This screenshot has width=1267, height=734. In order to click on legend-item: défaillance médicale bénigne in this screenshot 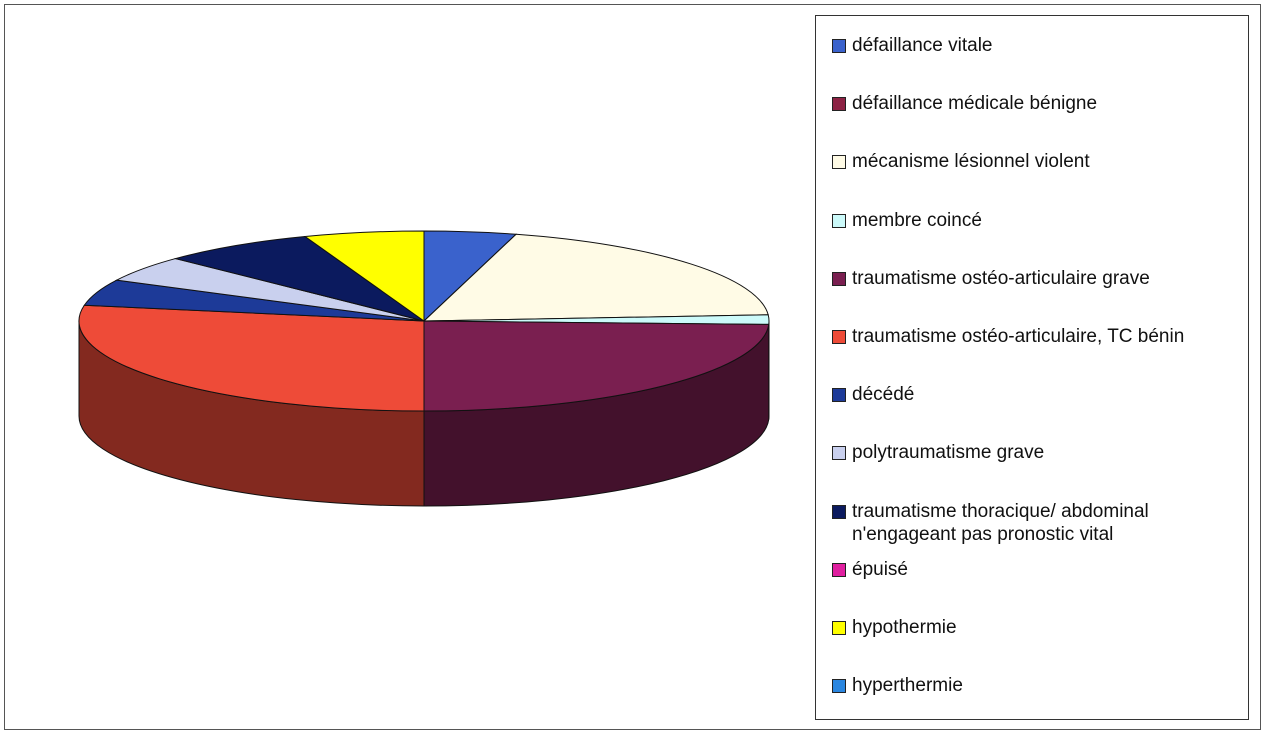, I will do `click(1034, 103)`.